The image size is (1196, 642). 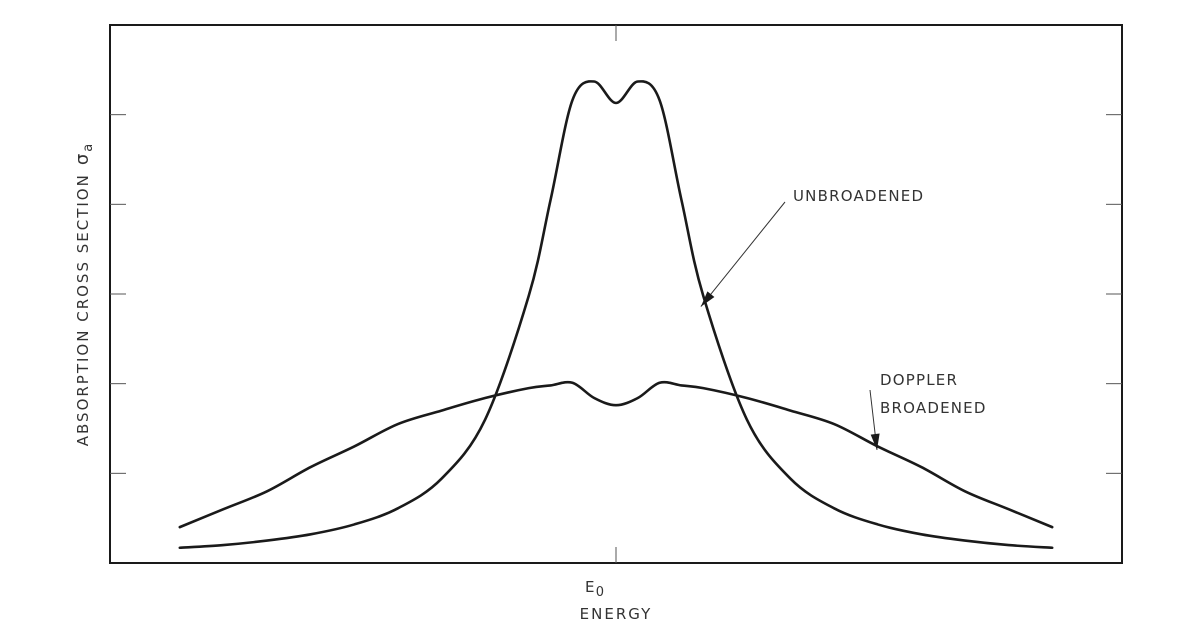 What do you see at coordinates (600, 592) in the screenshot?
I see `x-tick-subscript: 0` at bounding box center [600, 592].